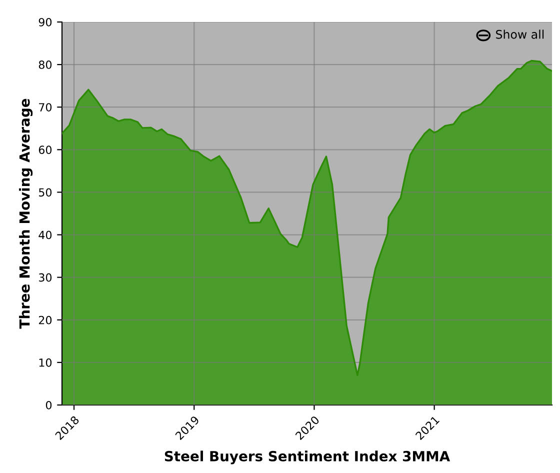  I want to click on x-axis-title: Steel Buyers Sentiment Index 3MMA, so click(307, 457).